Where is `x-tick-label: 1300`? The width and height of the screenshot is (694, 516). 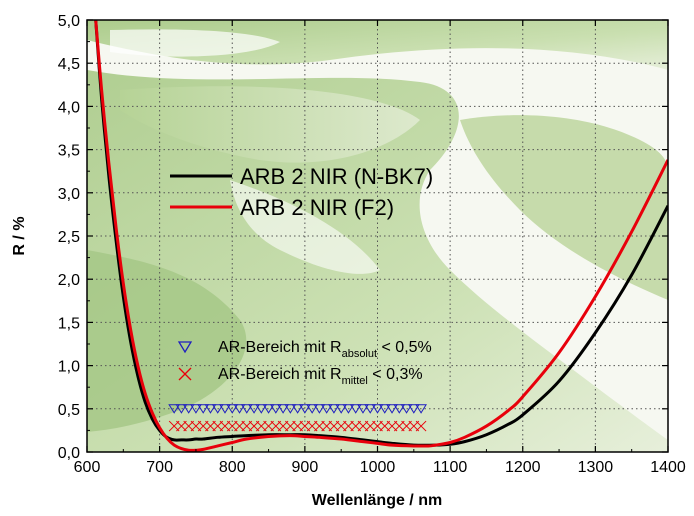
x-tick-label: 1300 is located at coordinates (596, 467).